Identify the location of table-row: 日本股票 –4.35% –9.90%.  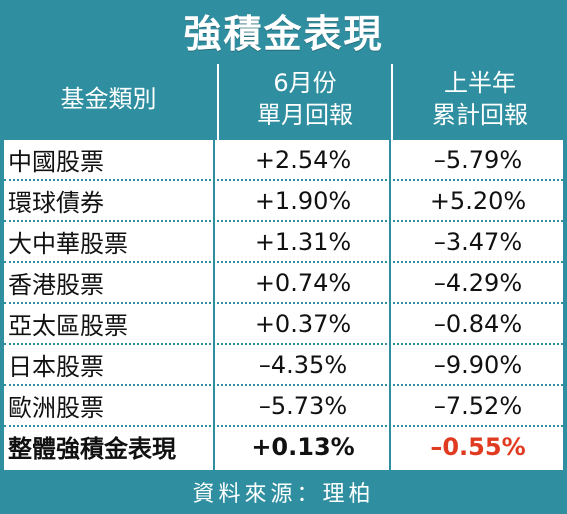
(283, 365).